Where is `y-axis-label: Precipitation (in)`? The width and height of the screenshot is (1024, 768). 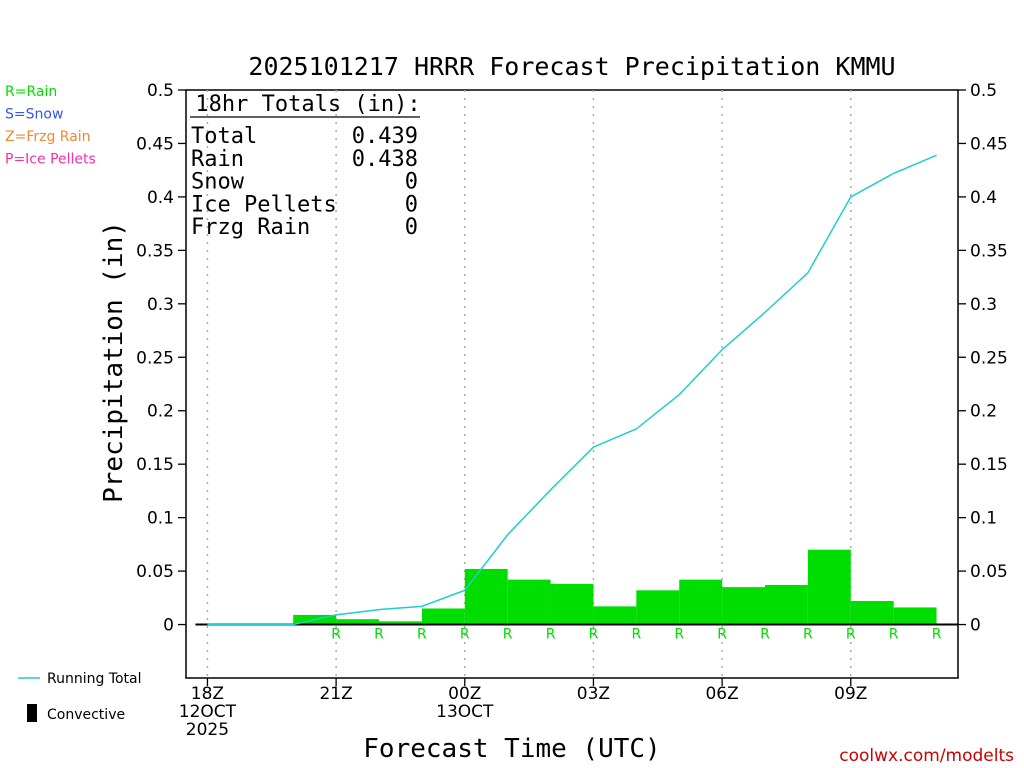
y-axis-label: Precipitation (in) is located at coordinates (114, 362).